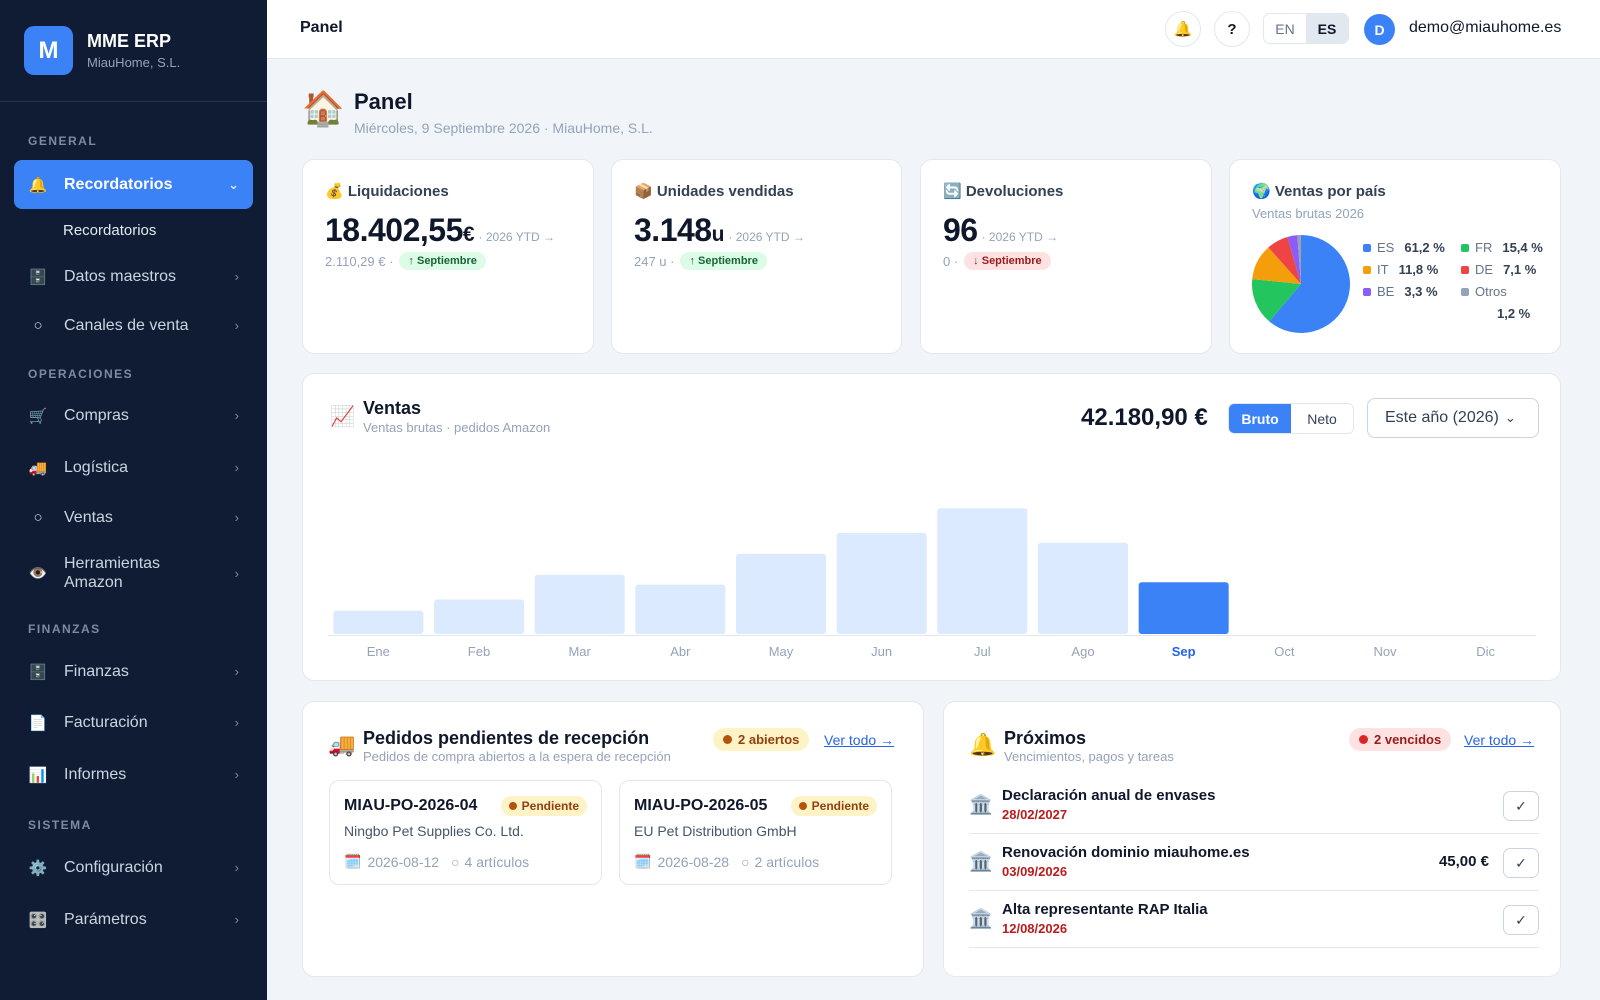 The image size is (1600, 1000). I want to click on sidebar-item-ventas: ○ Ventas ›, so click(133, 517).